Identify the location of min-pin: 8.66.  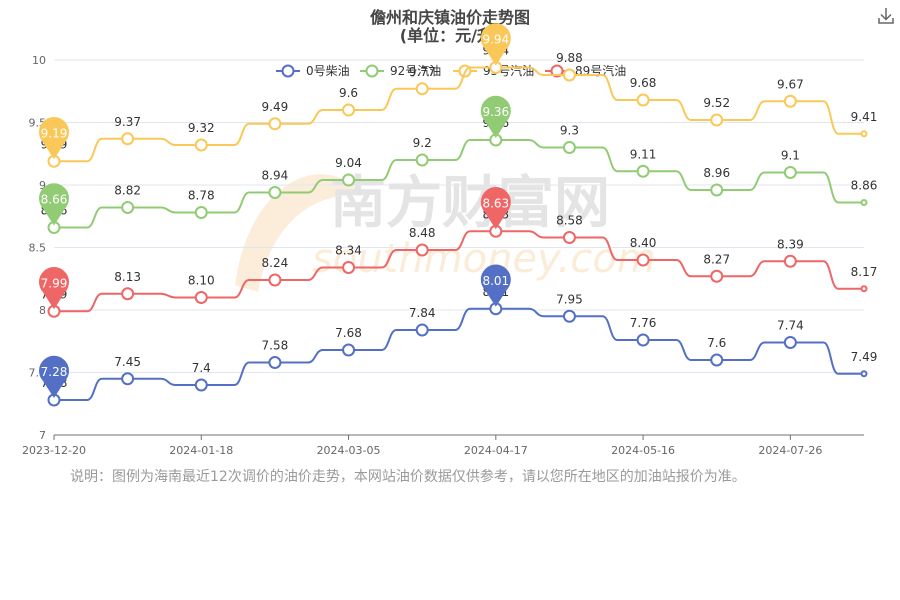
(54, 204).